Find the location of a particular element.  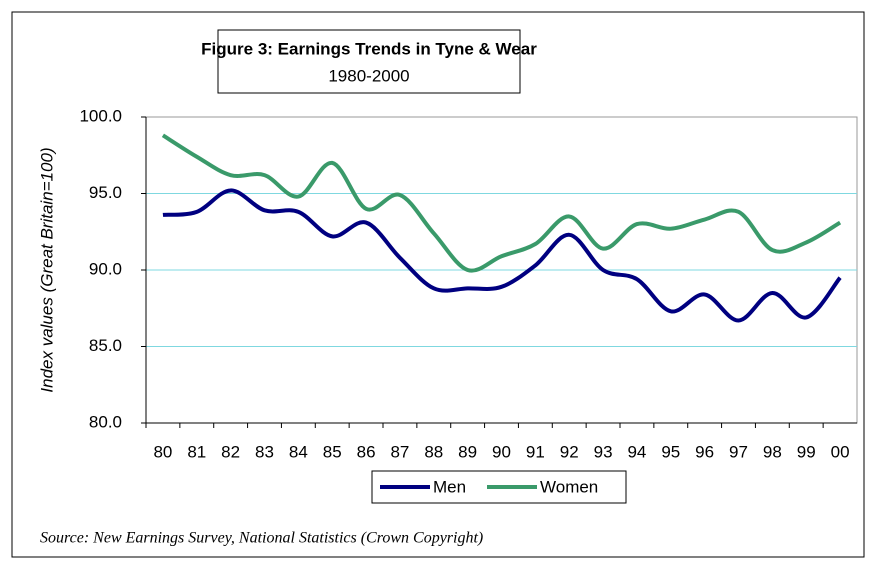

y-tick-label: 95.0 is located at coordinates (105, 192).